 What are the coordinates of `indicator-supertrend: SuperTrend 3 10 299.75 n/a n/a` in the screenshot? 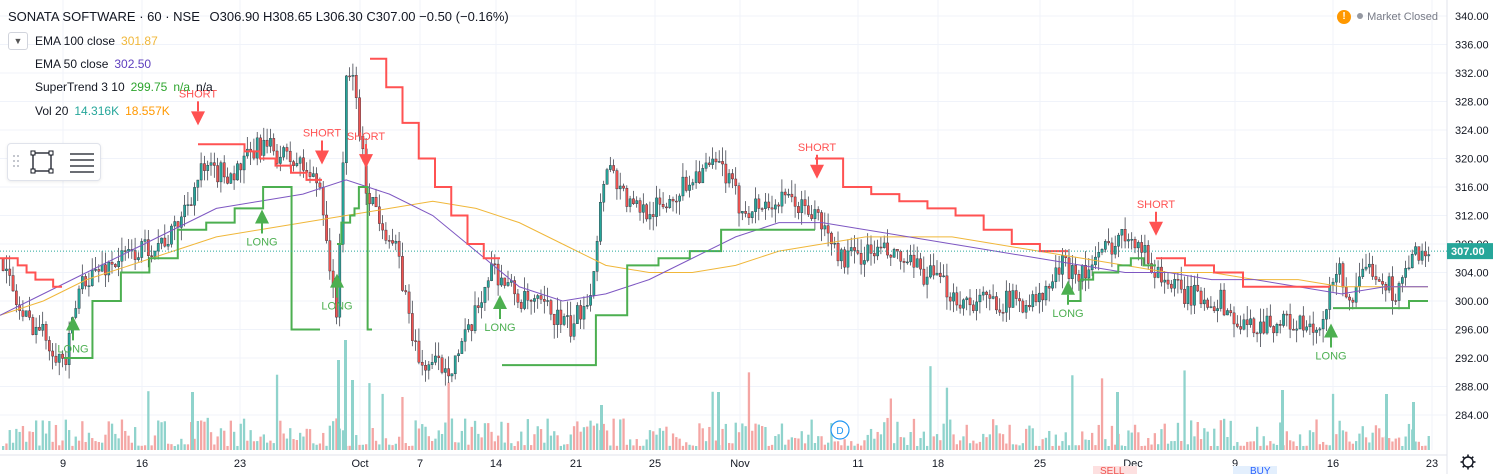 It's located at (124, 87).